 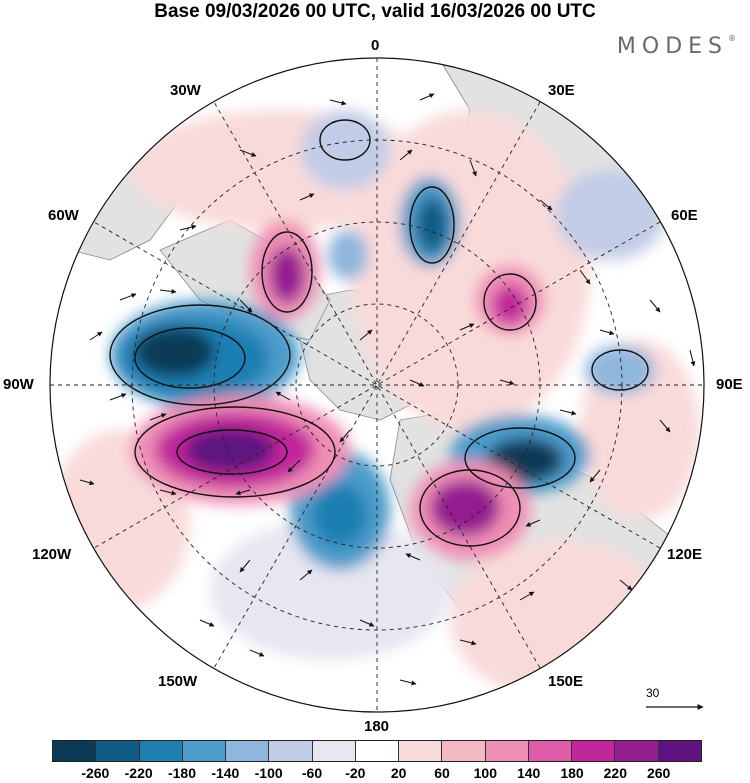 I want to click on lon-label-90w: 90W, so click(x=18, y=384).